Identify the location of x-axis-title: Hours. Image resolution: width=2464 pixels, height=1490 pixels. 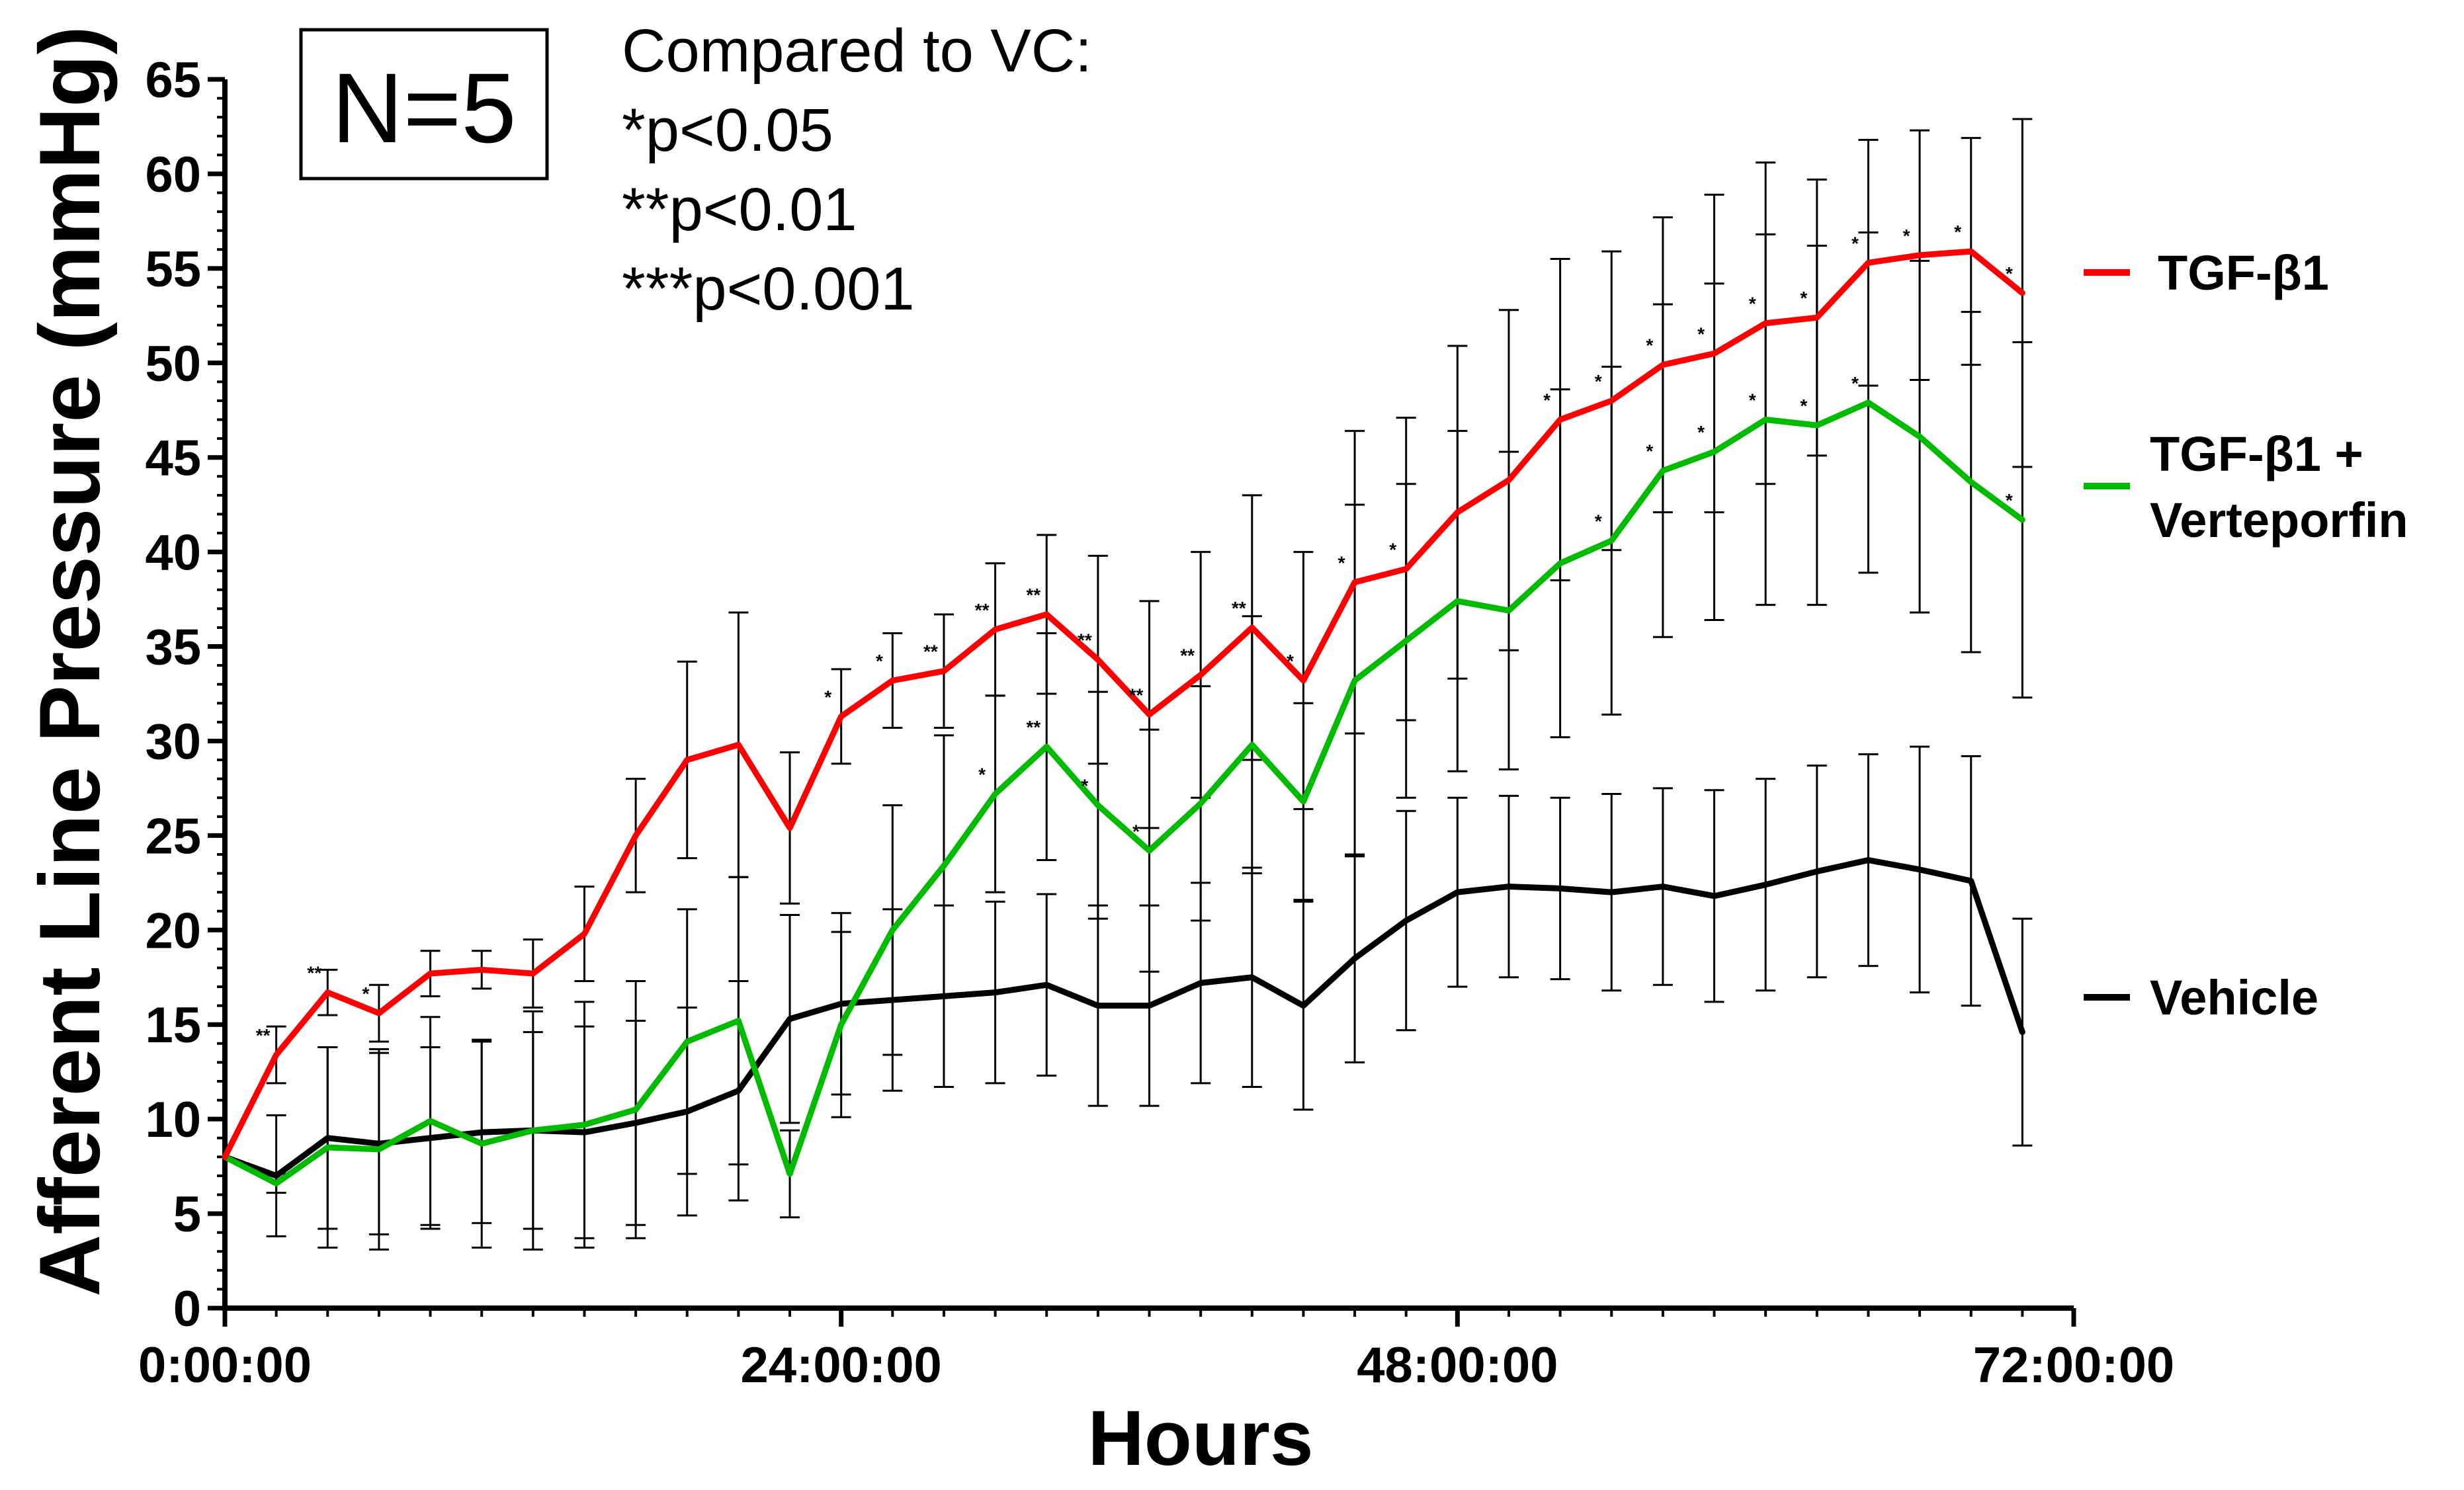
(1201, 1438).